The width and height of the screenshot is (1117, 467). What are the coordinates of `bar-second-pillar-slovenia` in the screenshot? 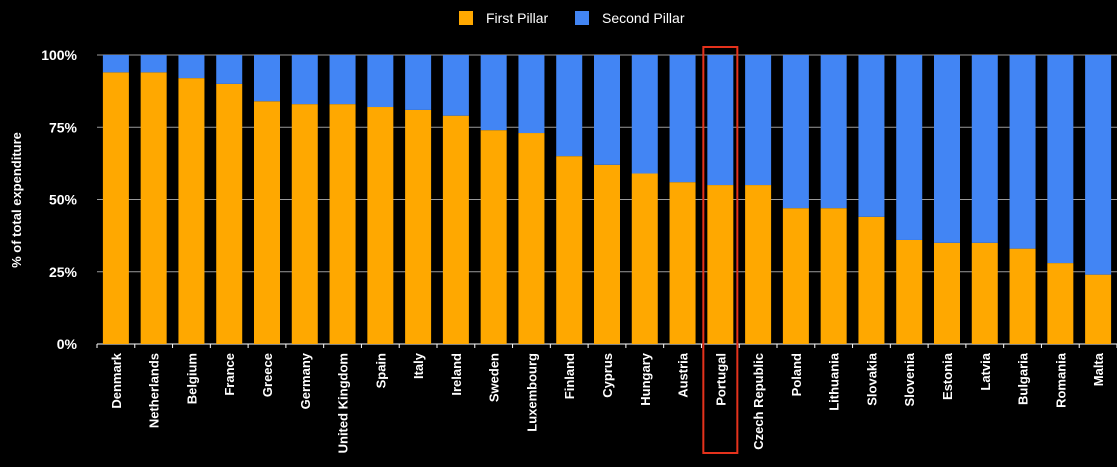 It's located at (909, 147).